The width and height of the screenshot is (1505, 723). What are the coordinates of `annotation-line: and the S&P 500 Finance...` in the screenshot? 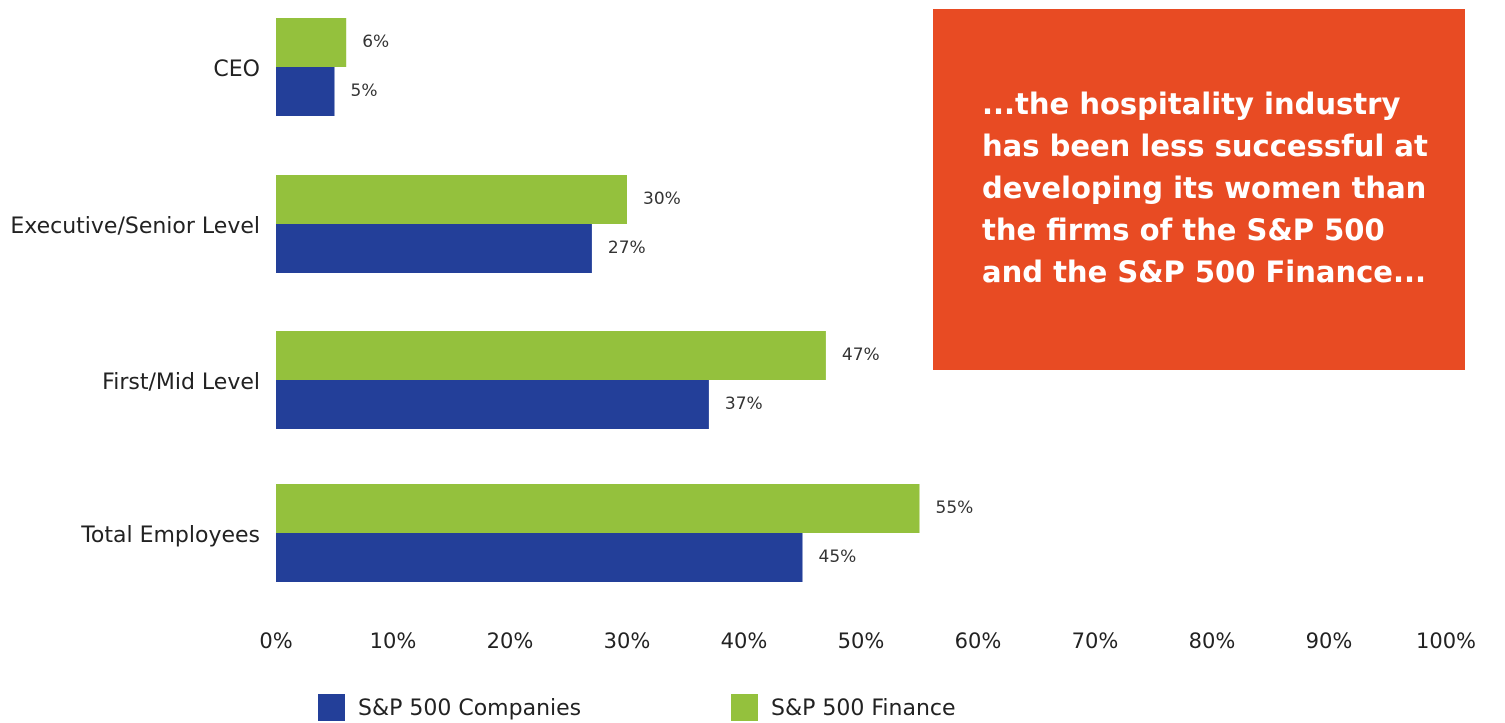 It's located at (1204, 272).